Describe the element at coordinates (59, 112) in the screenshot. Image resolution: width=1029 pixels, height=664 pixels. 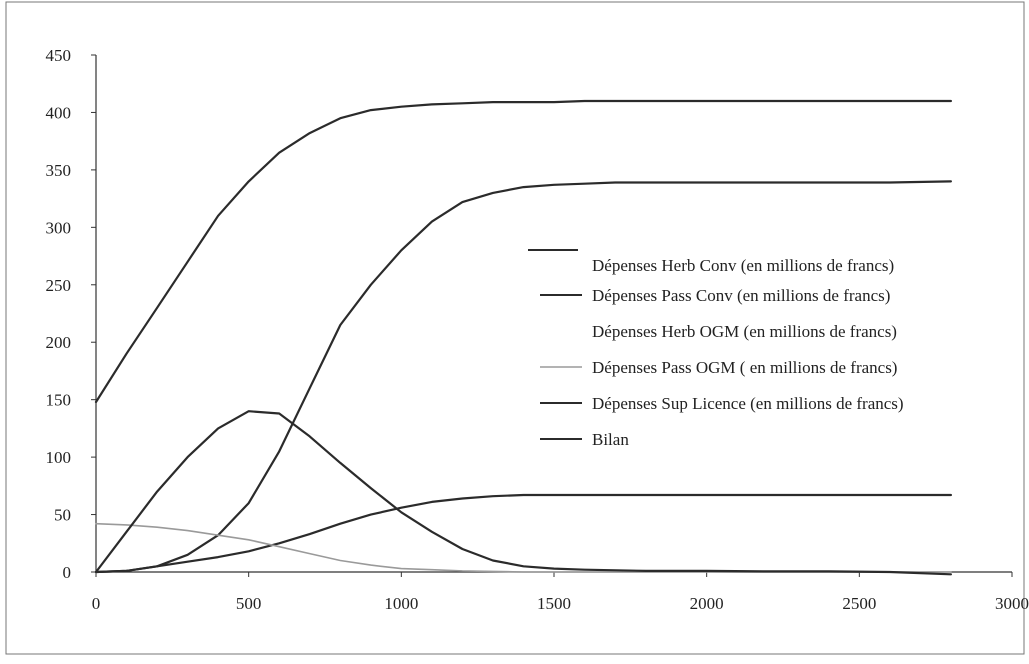
I see `y-tick-label: 400` at that location.